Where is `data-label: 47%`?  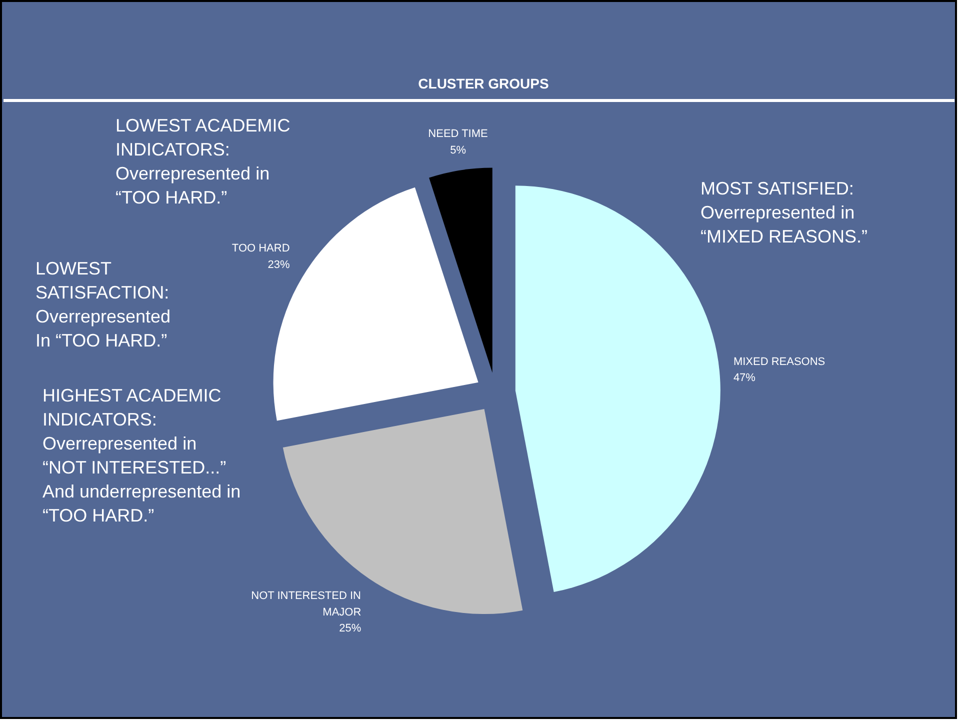 data-label: 47% is located at coordinates (744, 378).